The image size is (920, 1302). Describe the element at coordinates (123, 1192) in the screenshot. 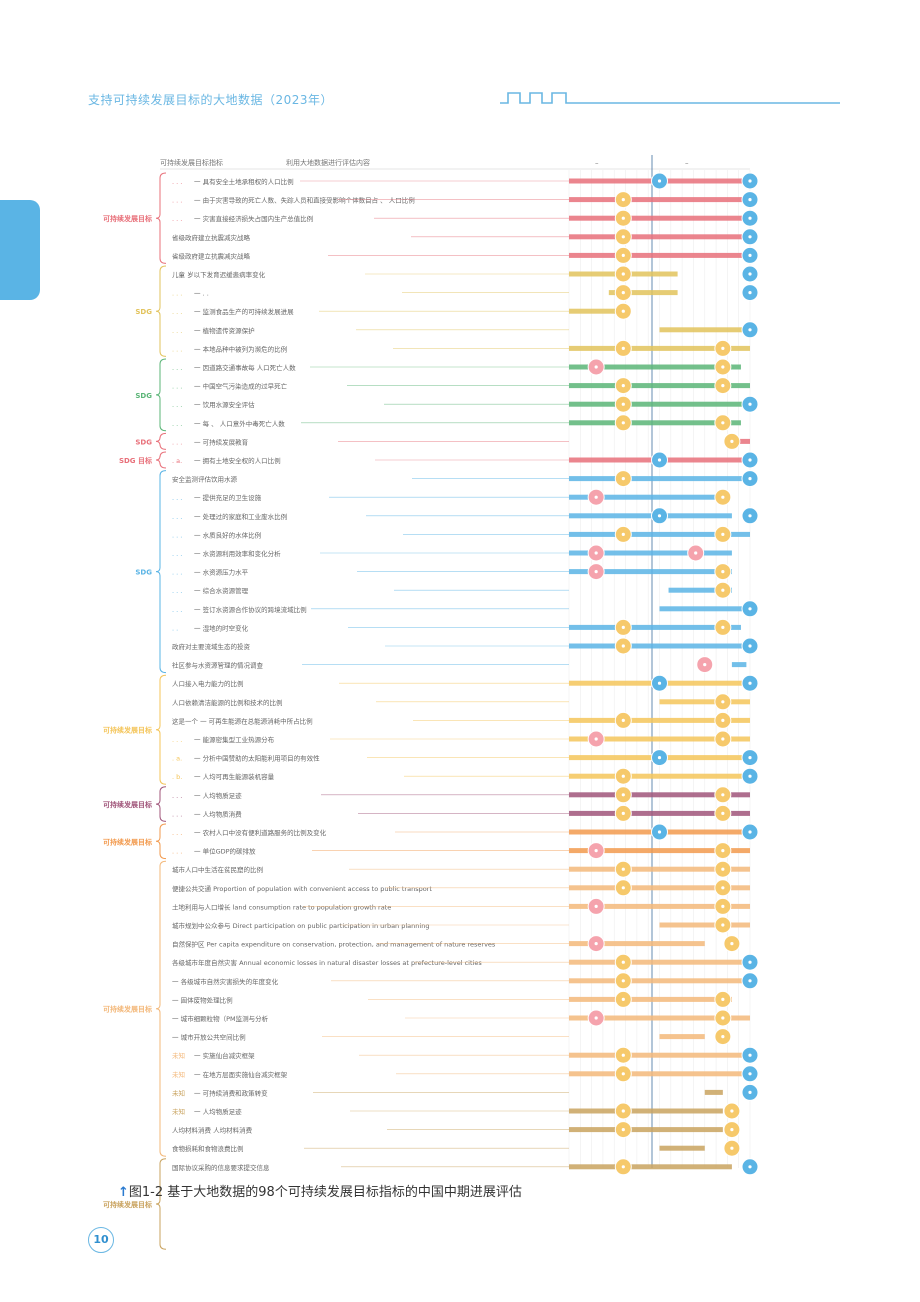

I see `caption-arrow-icon: ↑` at that location.